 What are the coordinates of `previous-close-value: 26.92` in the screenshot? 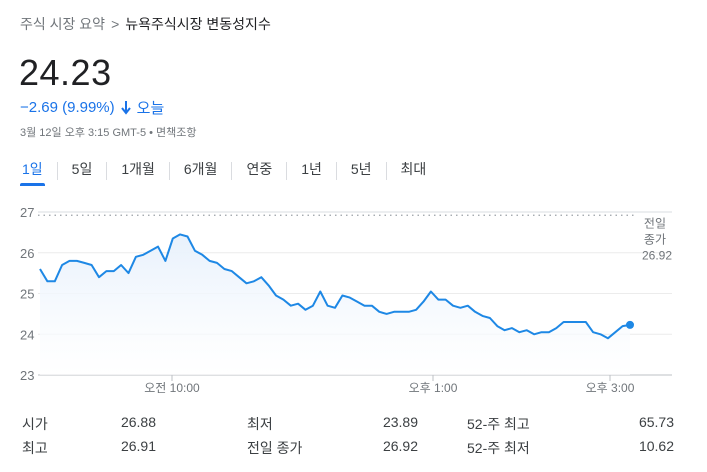 It's located at (657, 255).